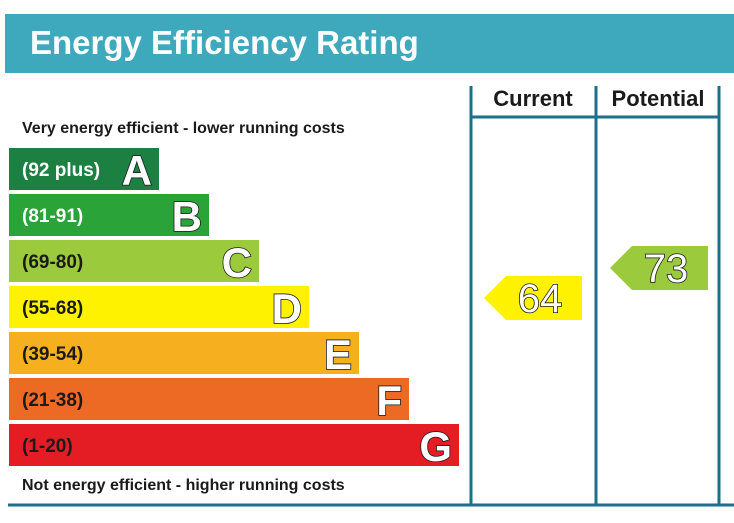  I want to click on band-letter: G, so click(435, 446).